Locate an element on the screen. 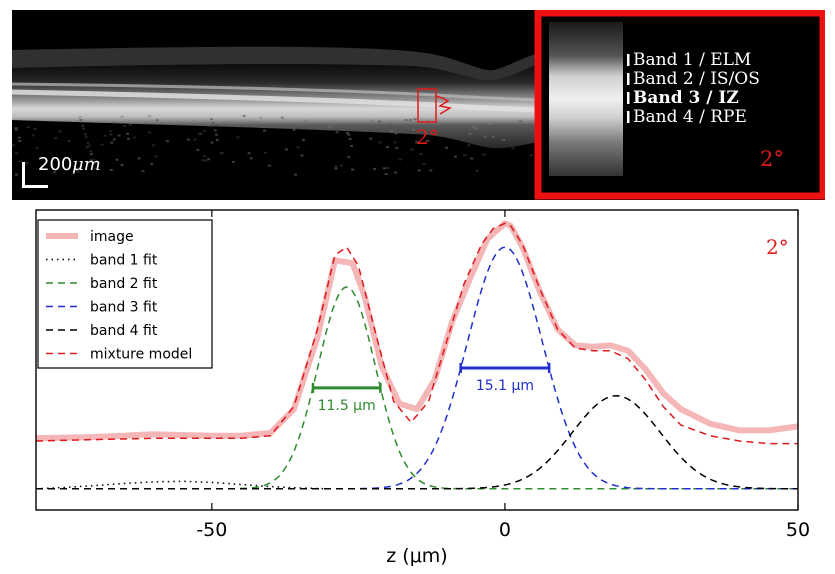  chart-annotation: 2° is located at coordinates (777, 247).